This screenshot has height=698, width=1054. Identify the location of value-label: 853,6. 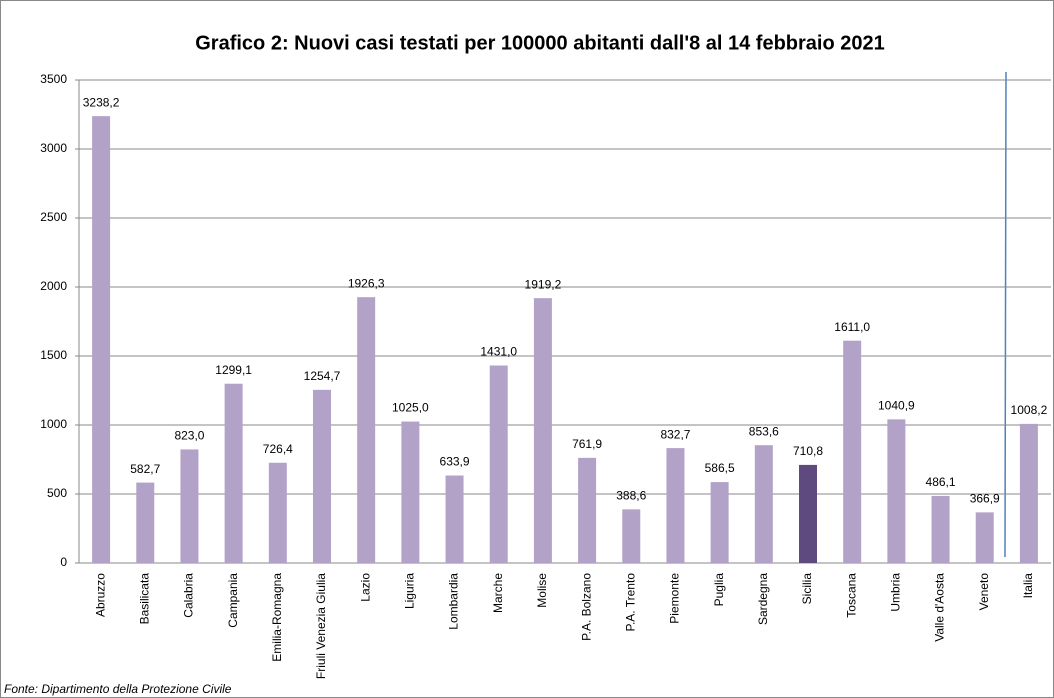
(764, 431).